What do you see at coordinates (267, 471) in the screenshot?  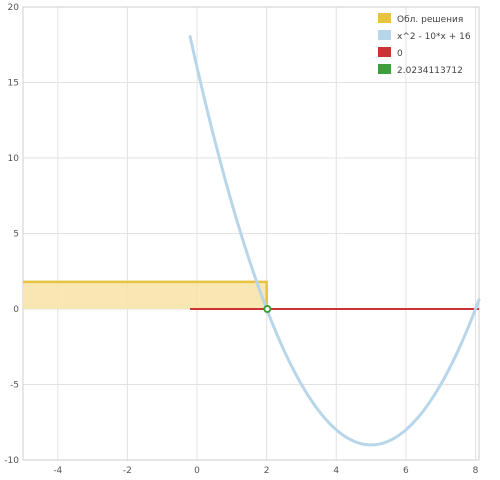 I see `x-tick-label: 2` at bounding box center [267, 471].